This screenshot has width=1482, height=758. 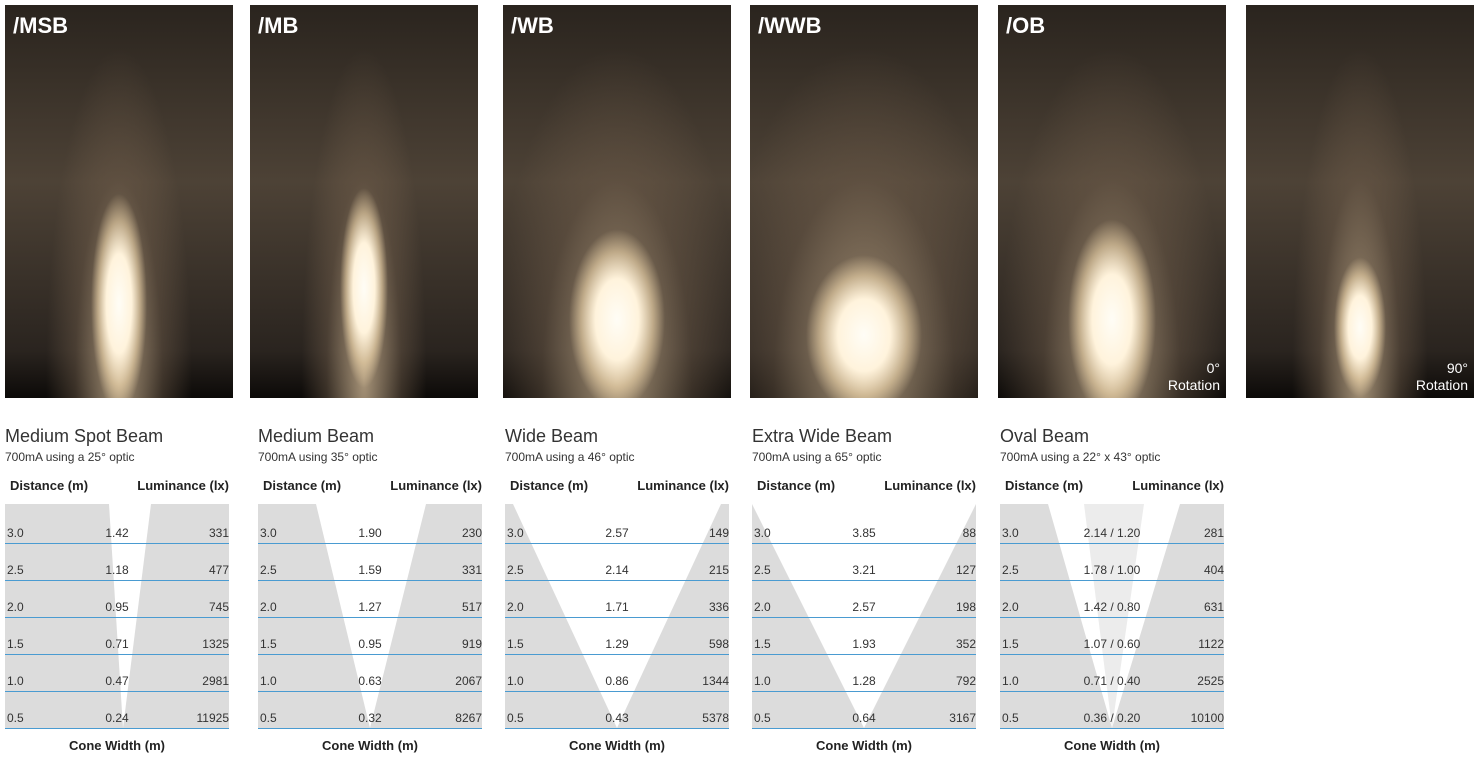 I want to click on luminance: 127, so click(x=965, y=570).